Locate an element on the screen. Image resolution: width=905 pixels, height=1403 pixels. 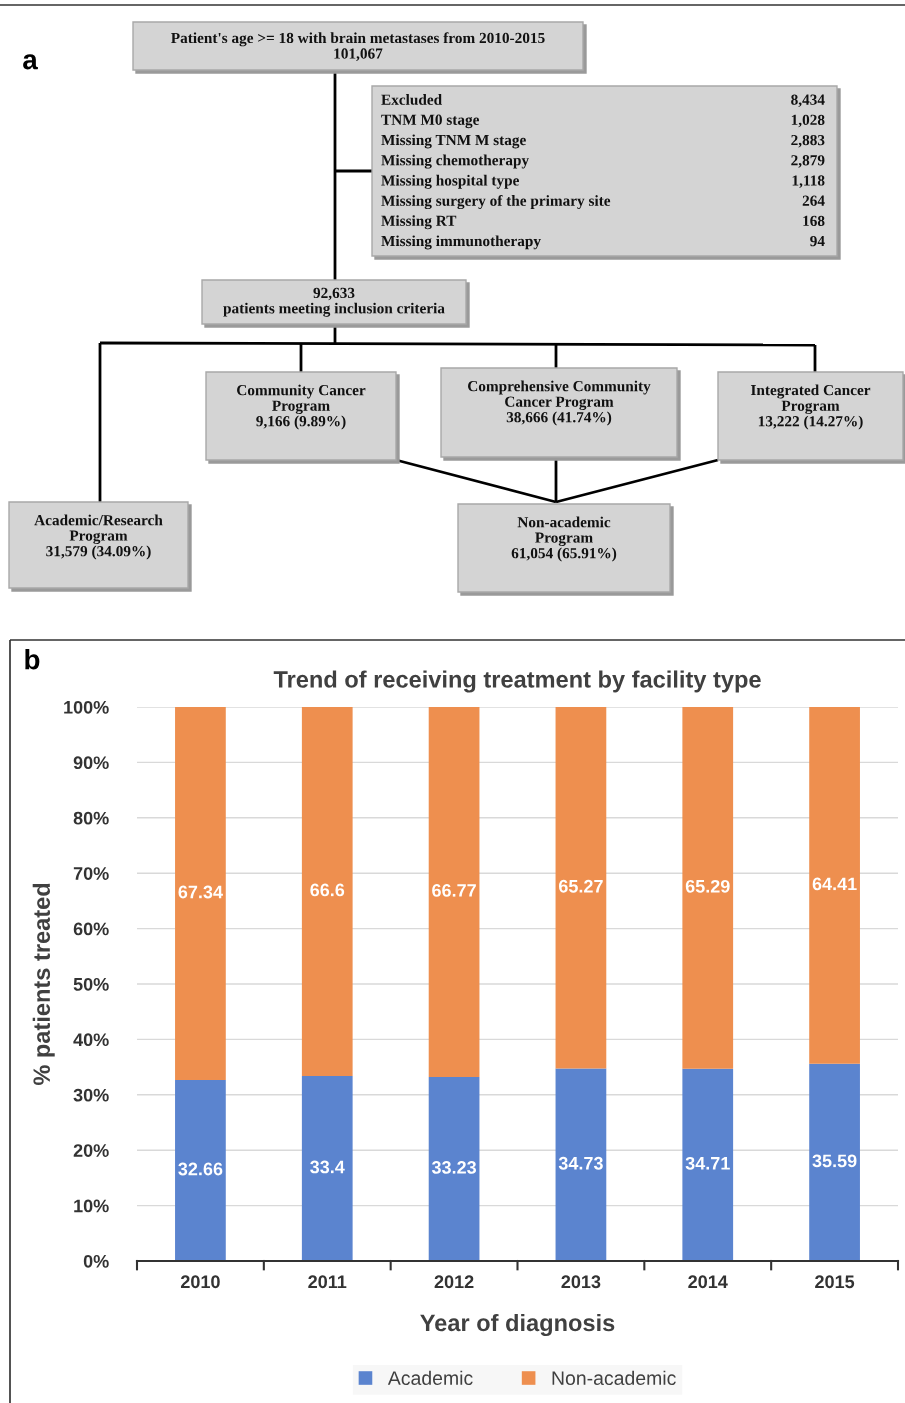
data-label: 64.41 is located at coordinates (834, 884).